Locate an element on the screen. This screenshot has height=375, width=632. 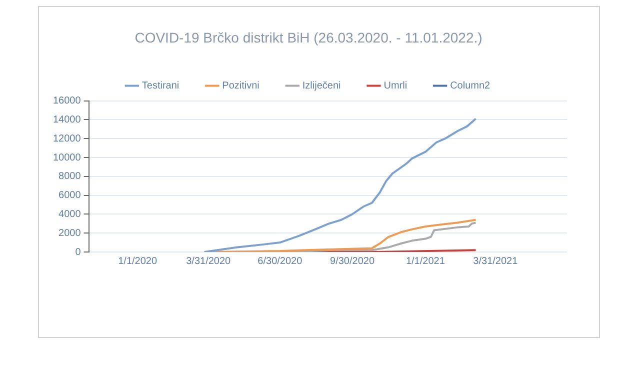
x-tick-label: 1/1/2021 is located at coordinates (426, 261).